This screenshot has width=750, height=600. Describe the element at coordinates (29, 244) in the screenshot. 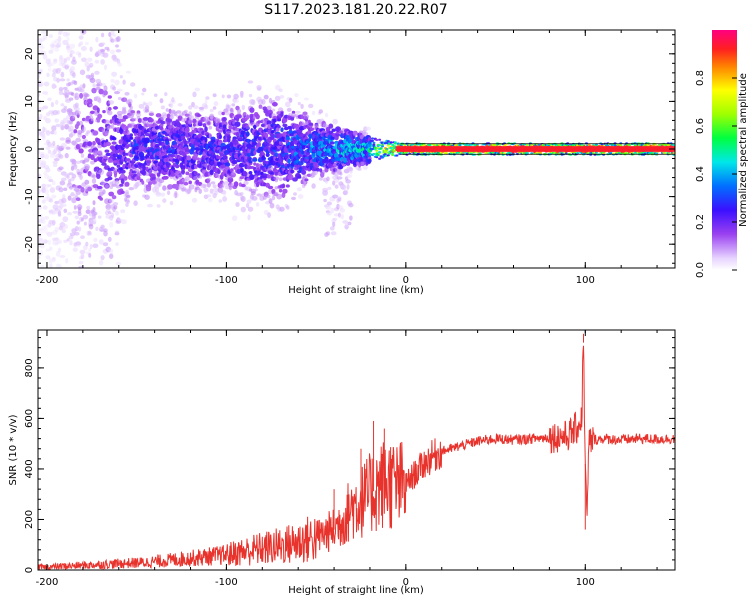

I see `y-tick-label: -20` at that location.